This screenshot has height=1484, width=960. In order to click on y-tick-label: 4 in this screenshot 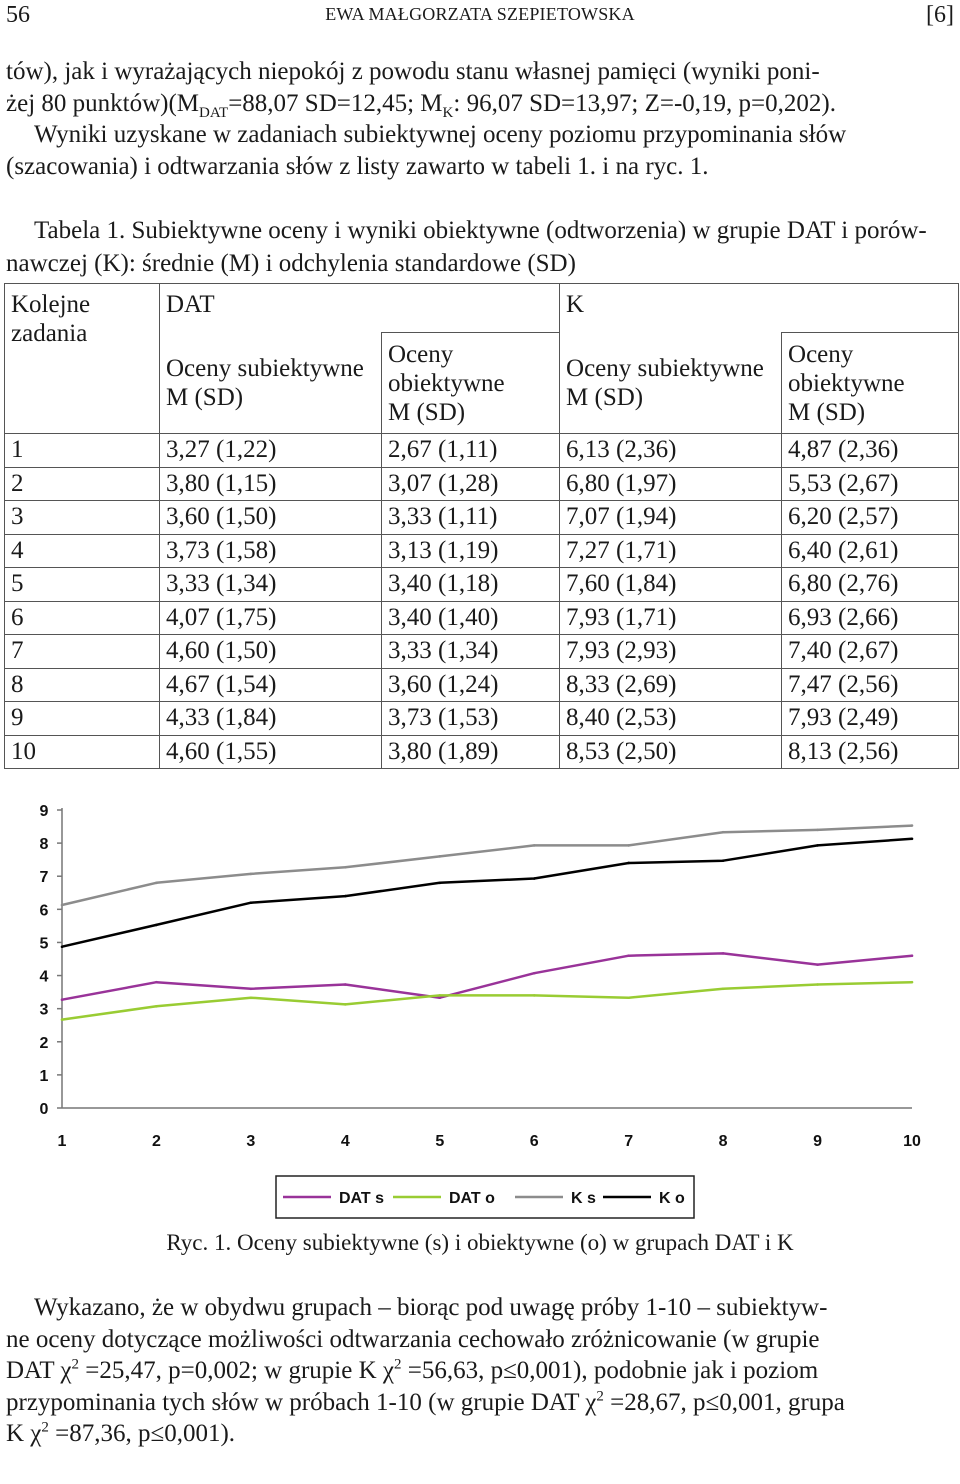, I will do `click(44, 977)`.